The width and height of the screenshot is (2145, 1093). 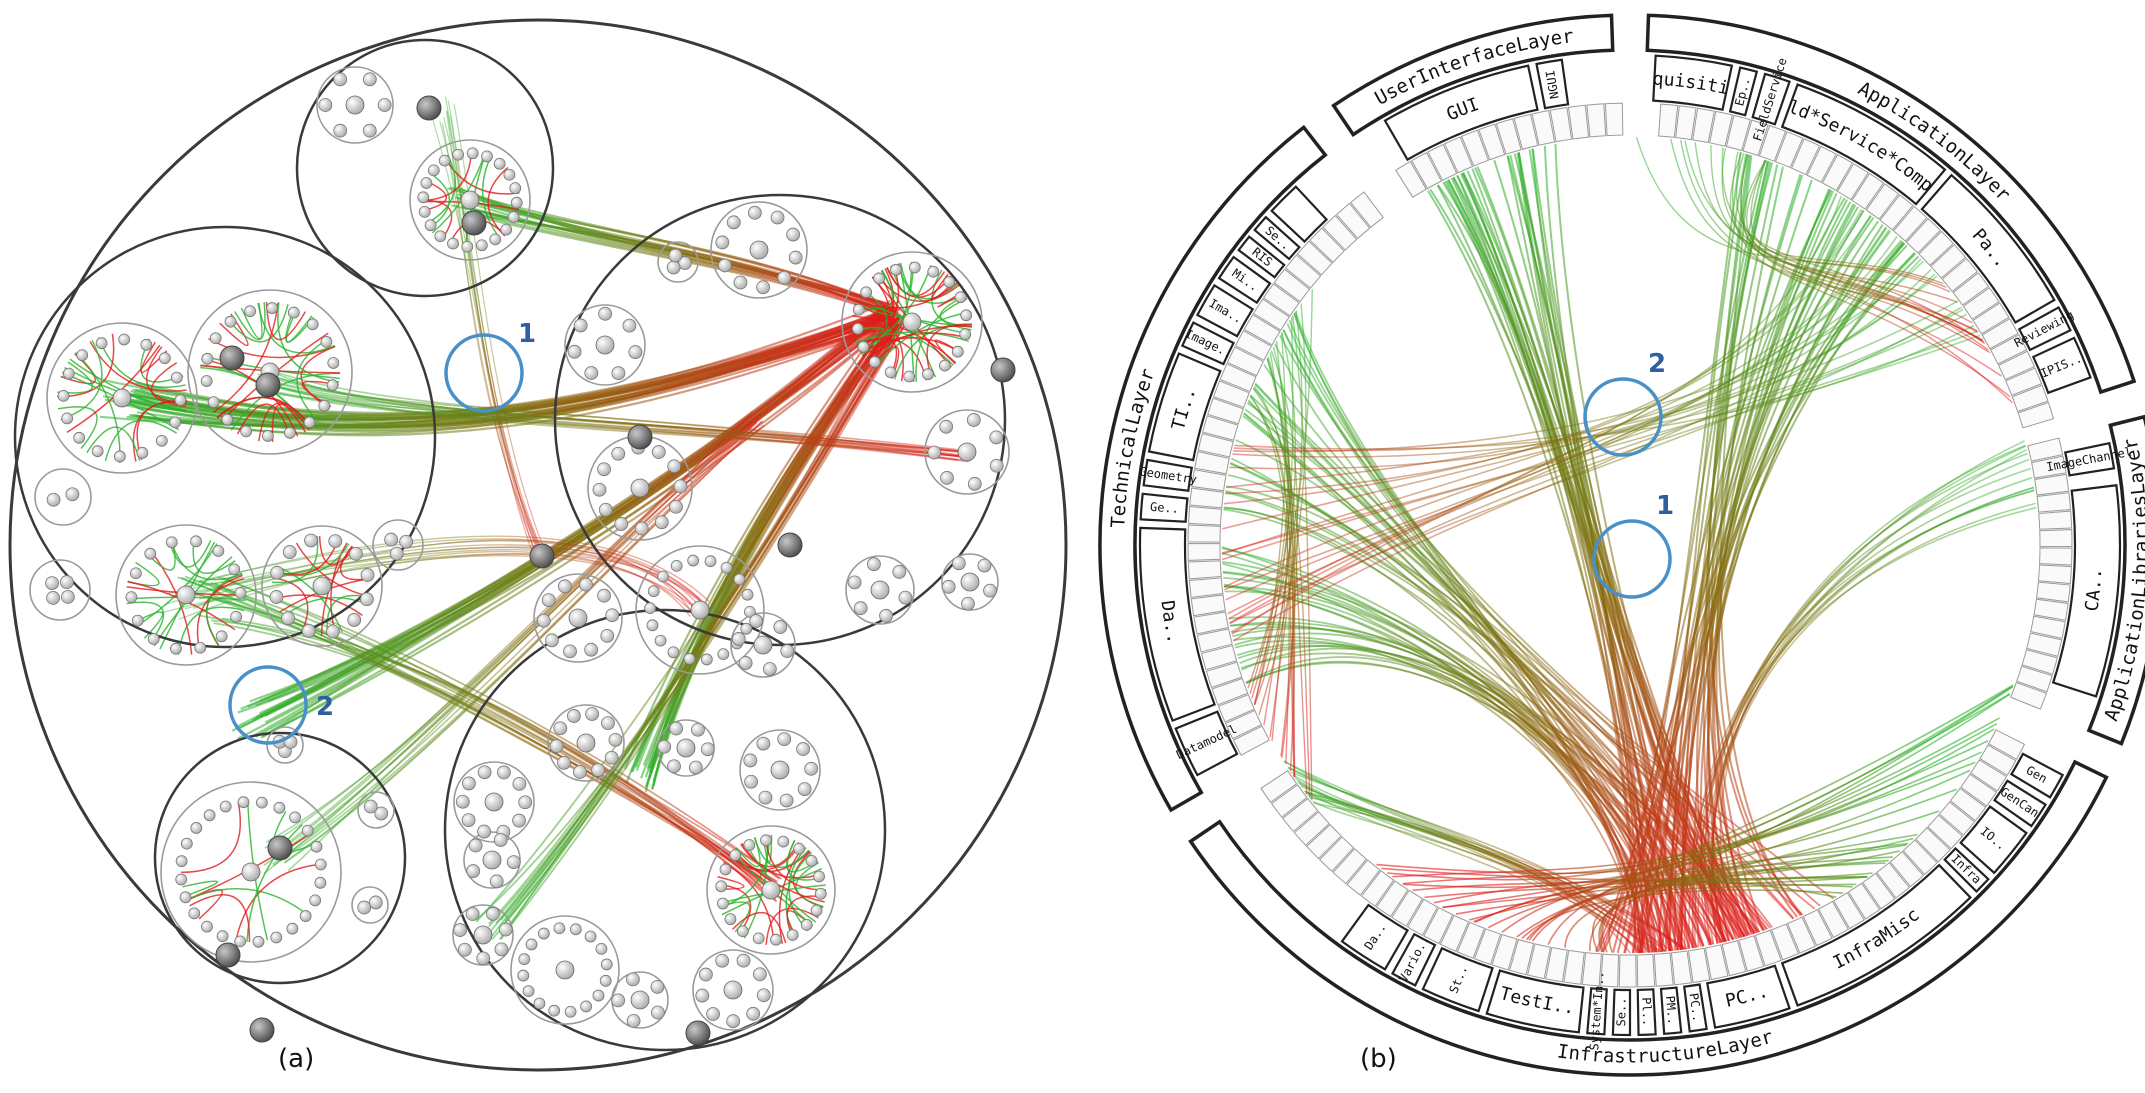 I want to click on module-label: Ge.., so click(x=1165, y=508).